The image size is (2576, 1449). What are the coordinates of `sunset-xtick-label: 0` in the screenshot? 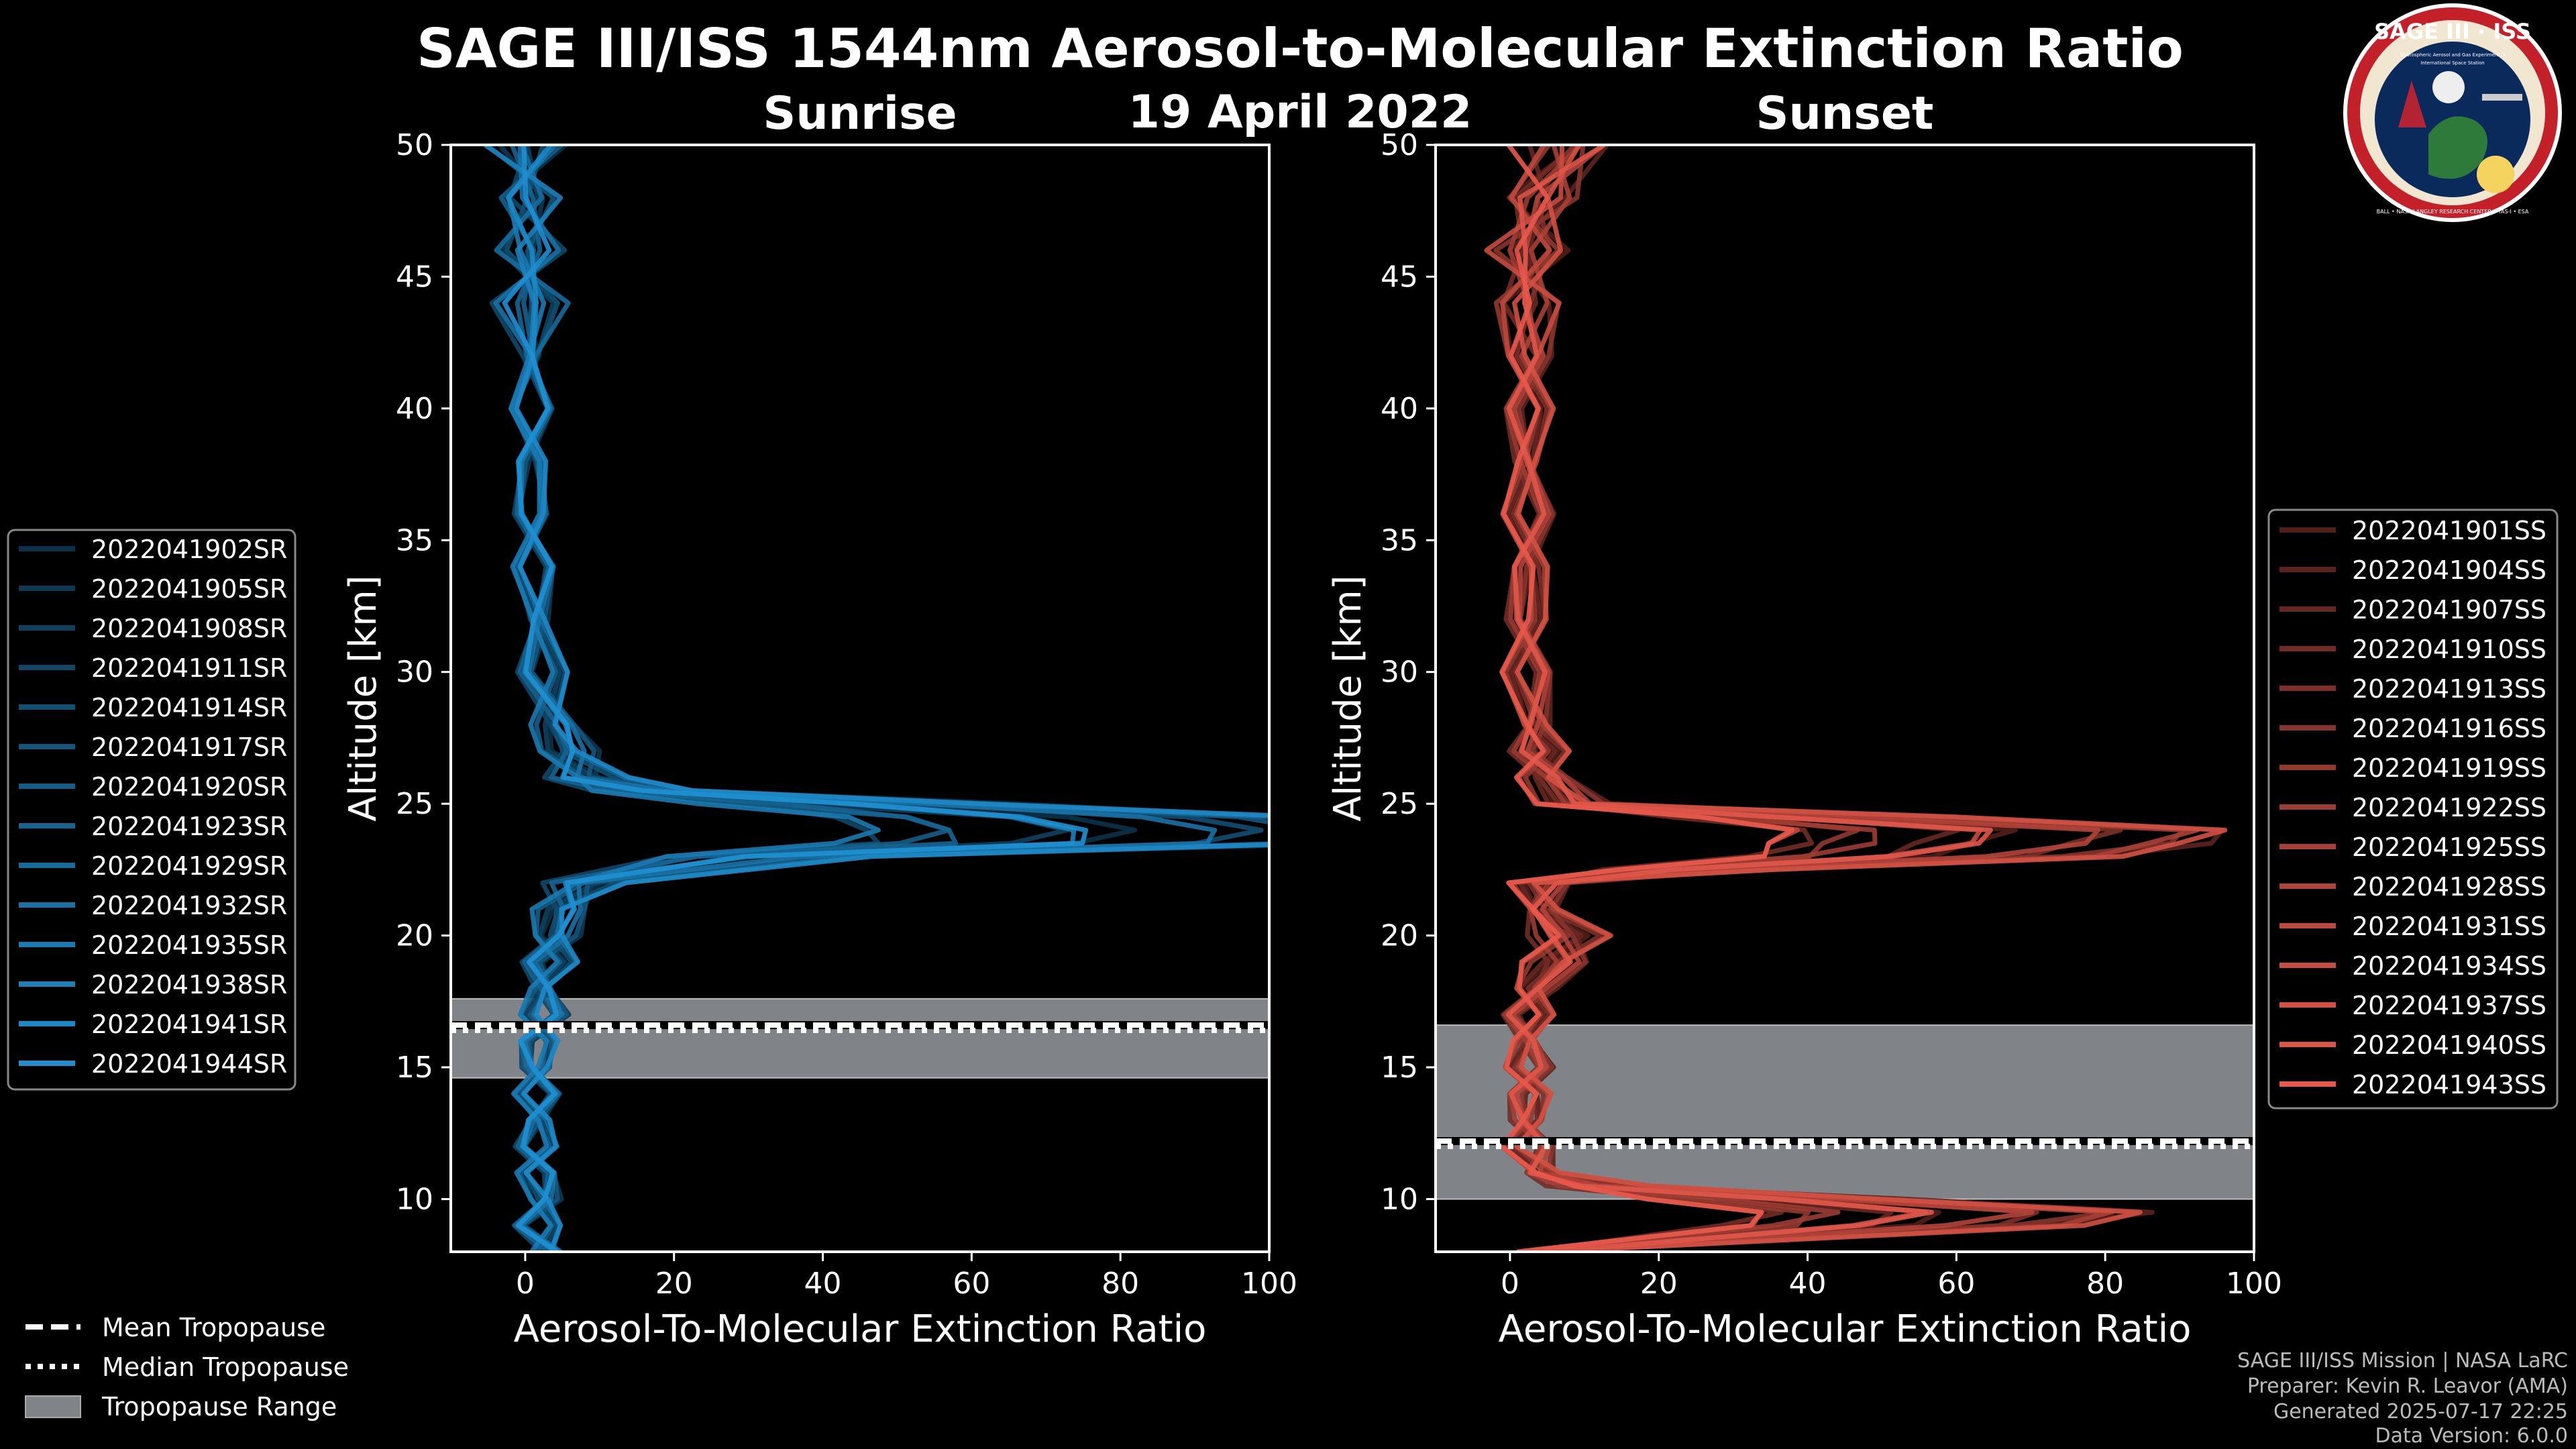 It's located at (1510, 1284).